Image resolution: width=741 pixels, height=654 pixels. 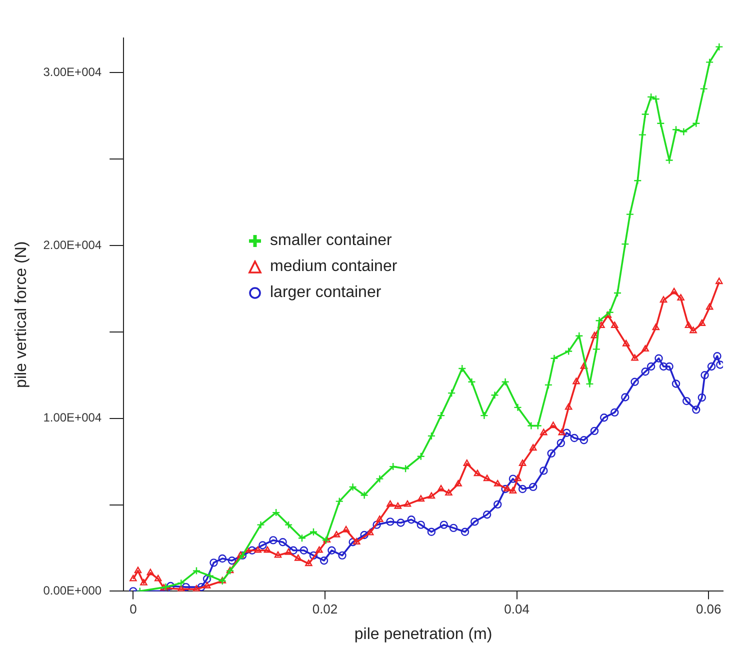 I want to click on legend-label: medium container, so click(x=334, y=267).